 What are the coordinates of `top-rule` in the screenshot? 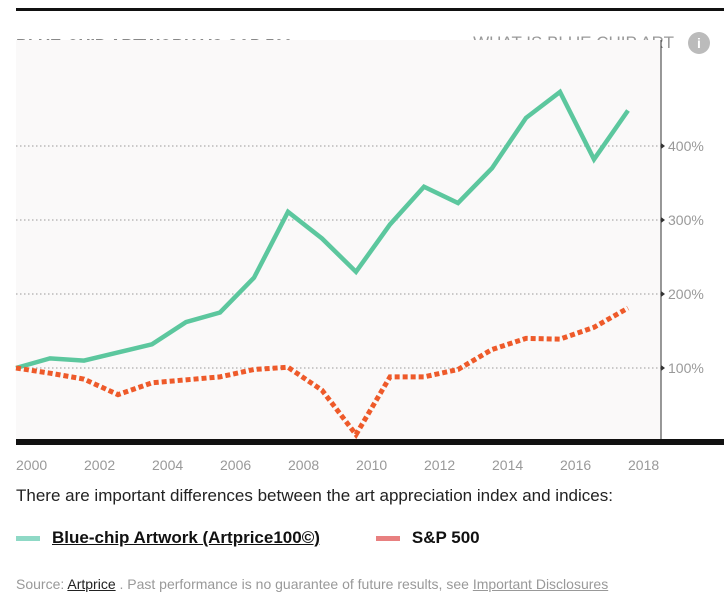 It's located at (370, 9).